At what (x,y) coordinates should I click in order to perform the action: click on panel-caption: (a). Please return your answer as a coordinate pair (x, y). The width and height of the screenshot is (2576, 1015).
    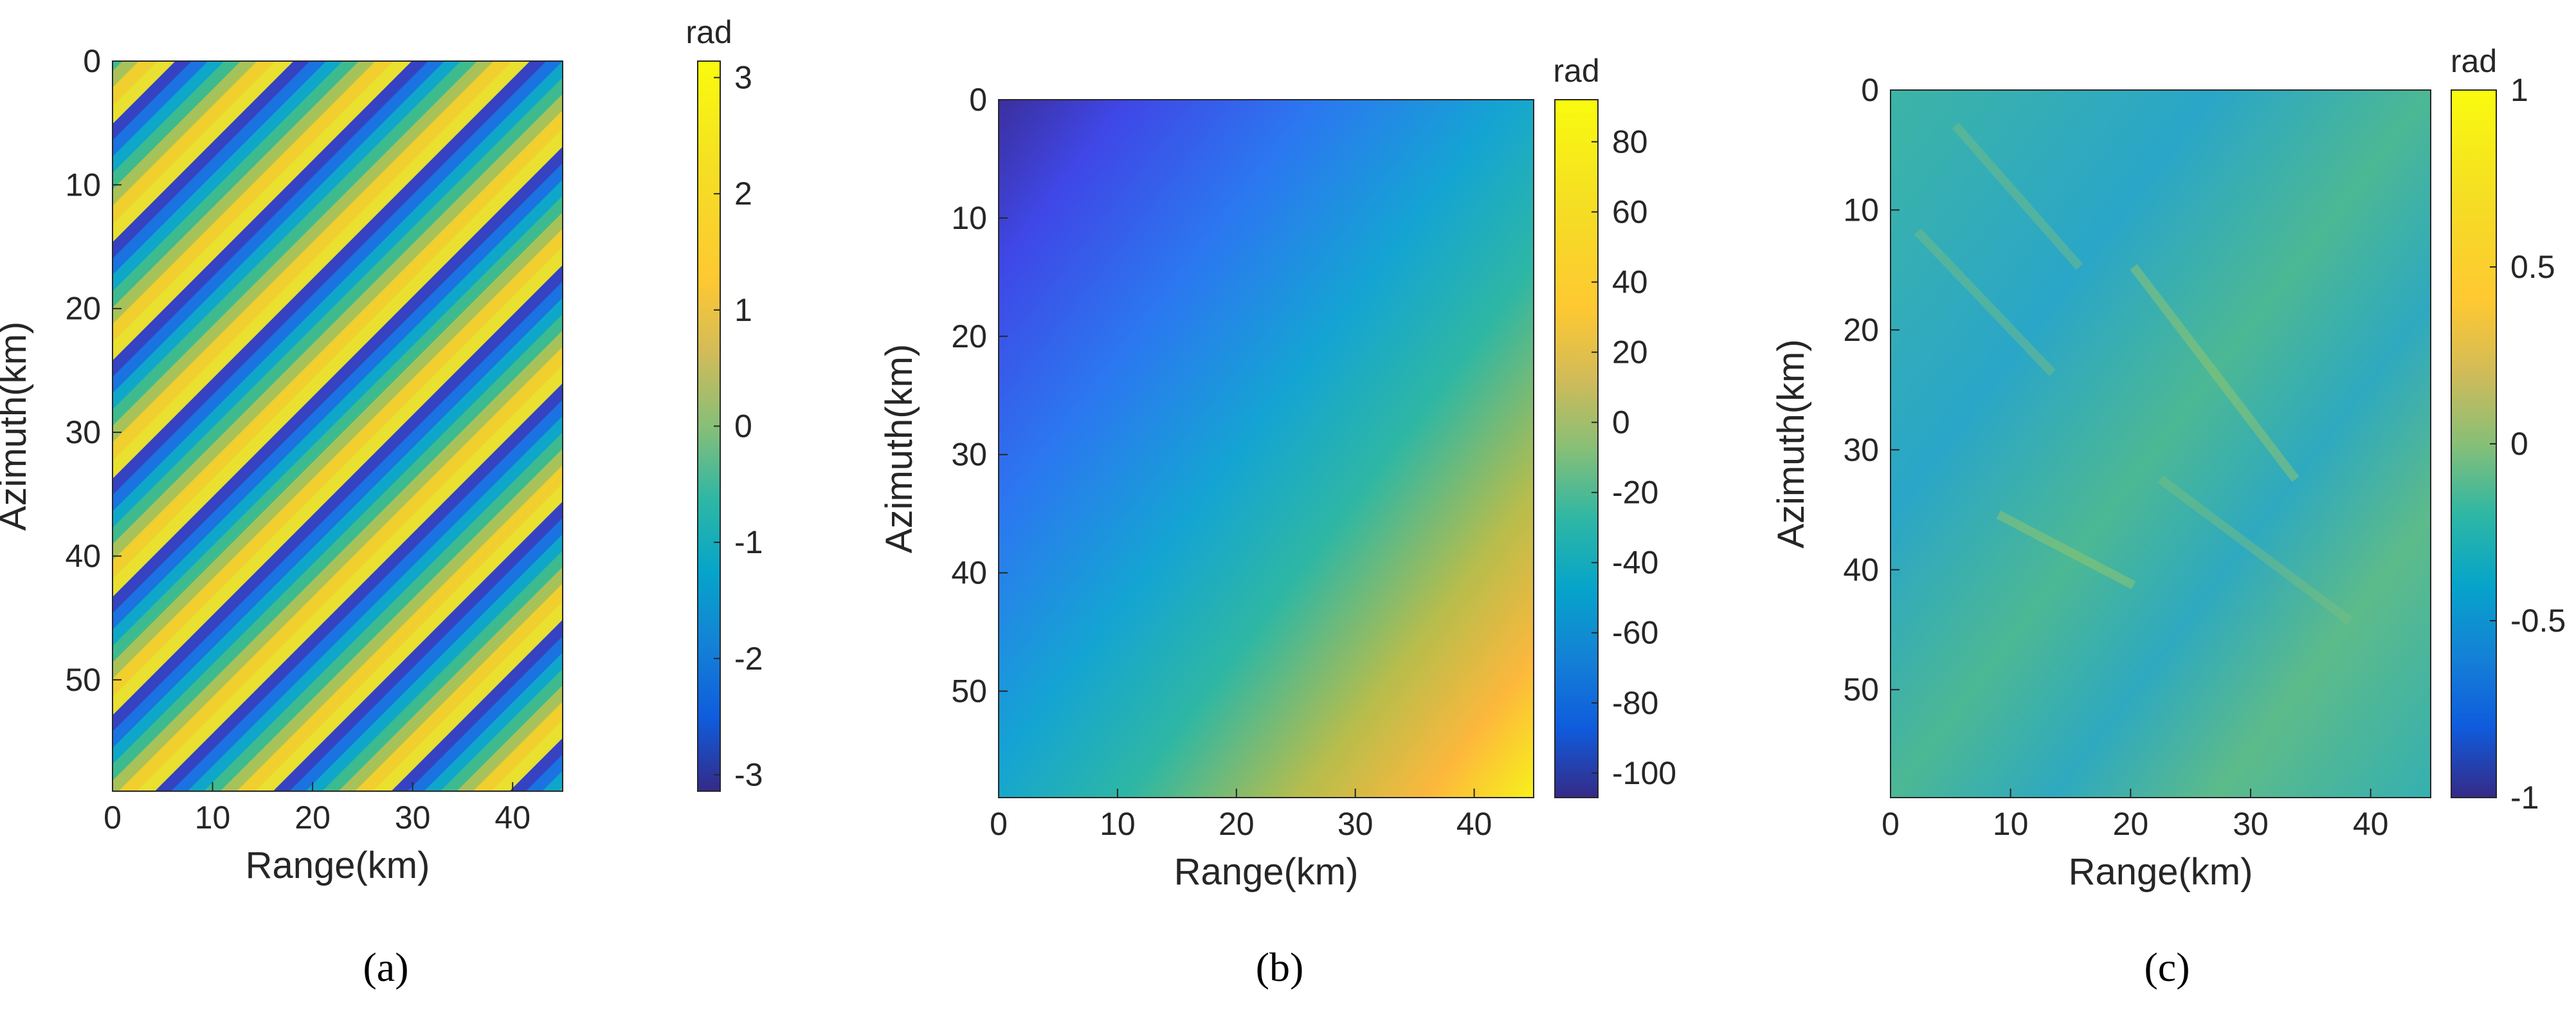
    Looking at the image, I should click on (385, 967).